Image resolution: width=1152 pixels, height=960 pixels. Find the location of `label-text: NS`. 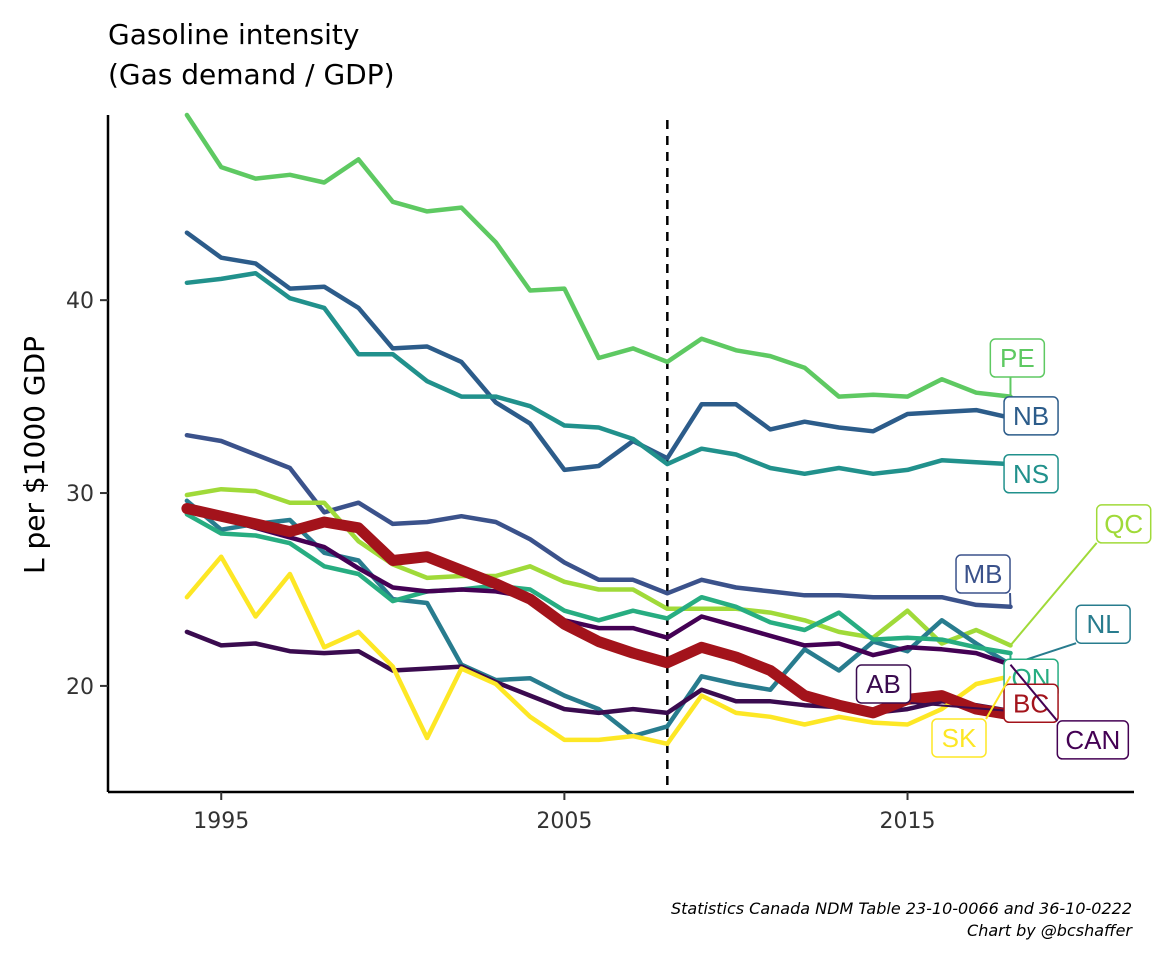

label-text: NS is located at coordinates (1031, 474).